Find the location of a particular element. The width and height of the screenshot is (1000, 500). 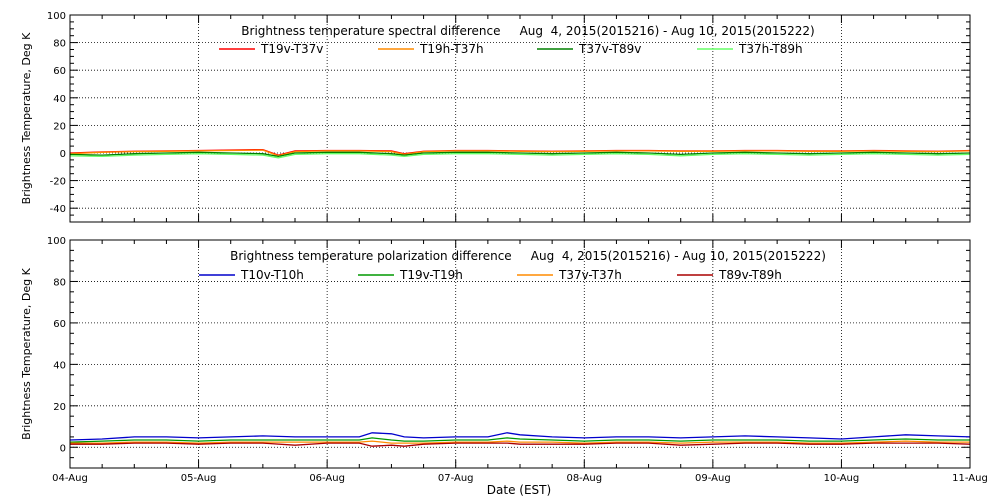

x-tick-label: 06-Aug is located at coordinates (327, 478).